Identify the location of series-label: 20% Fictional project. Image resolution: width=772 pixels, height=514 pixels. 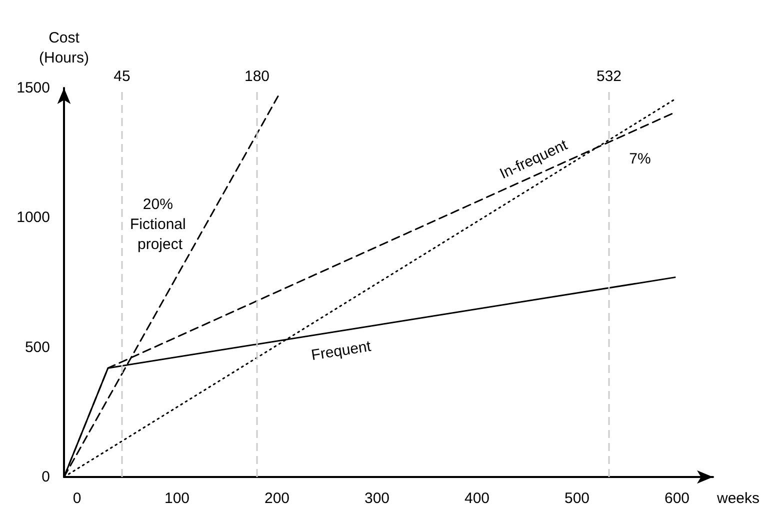
(160, 224).